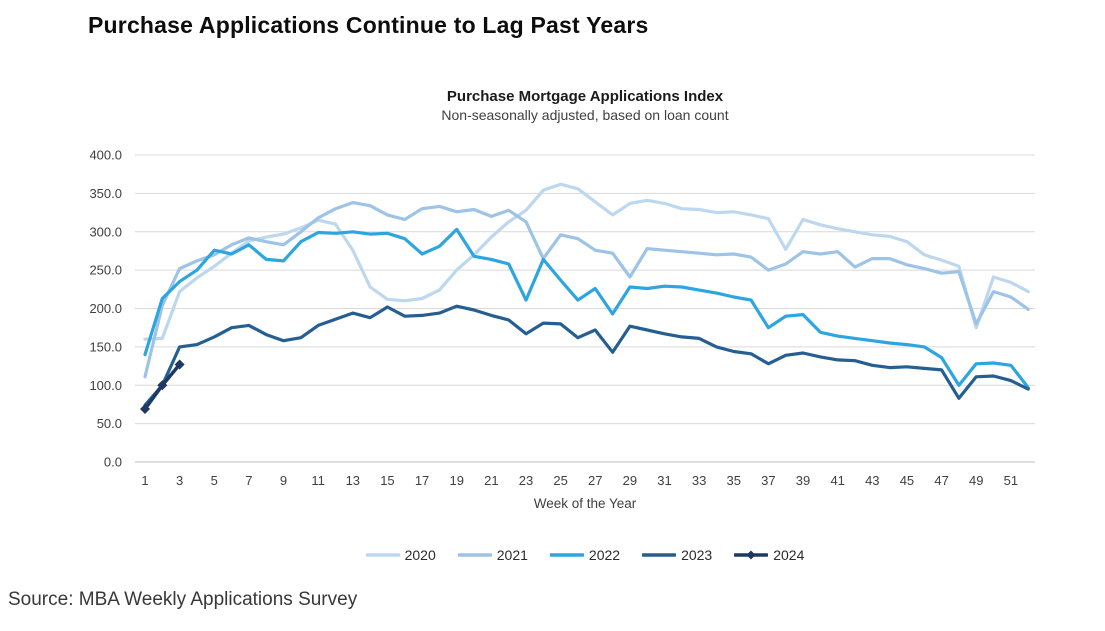  Describe the element at coordinates (560, 480) in the screenshot. I see `svg-text: 25` at that location.